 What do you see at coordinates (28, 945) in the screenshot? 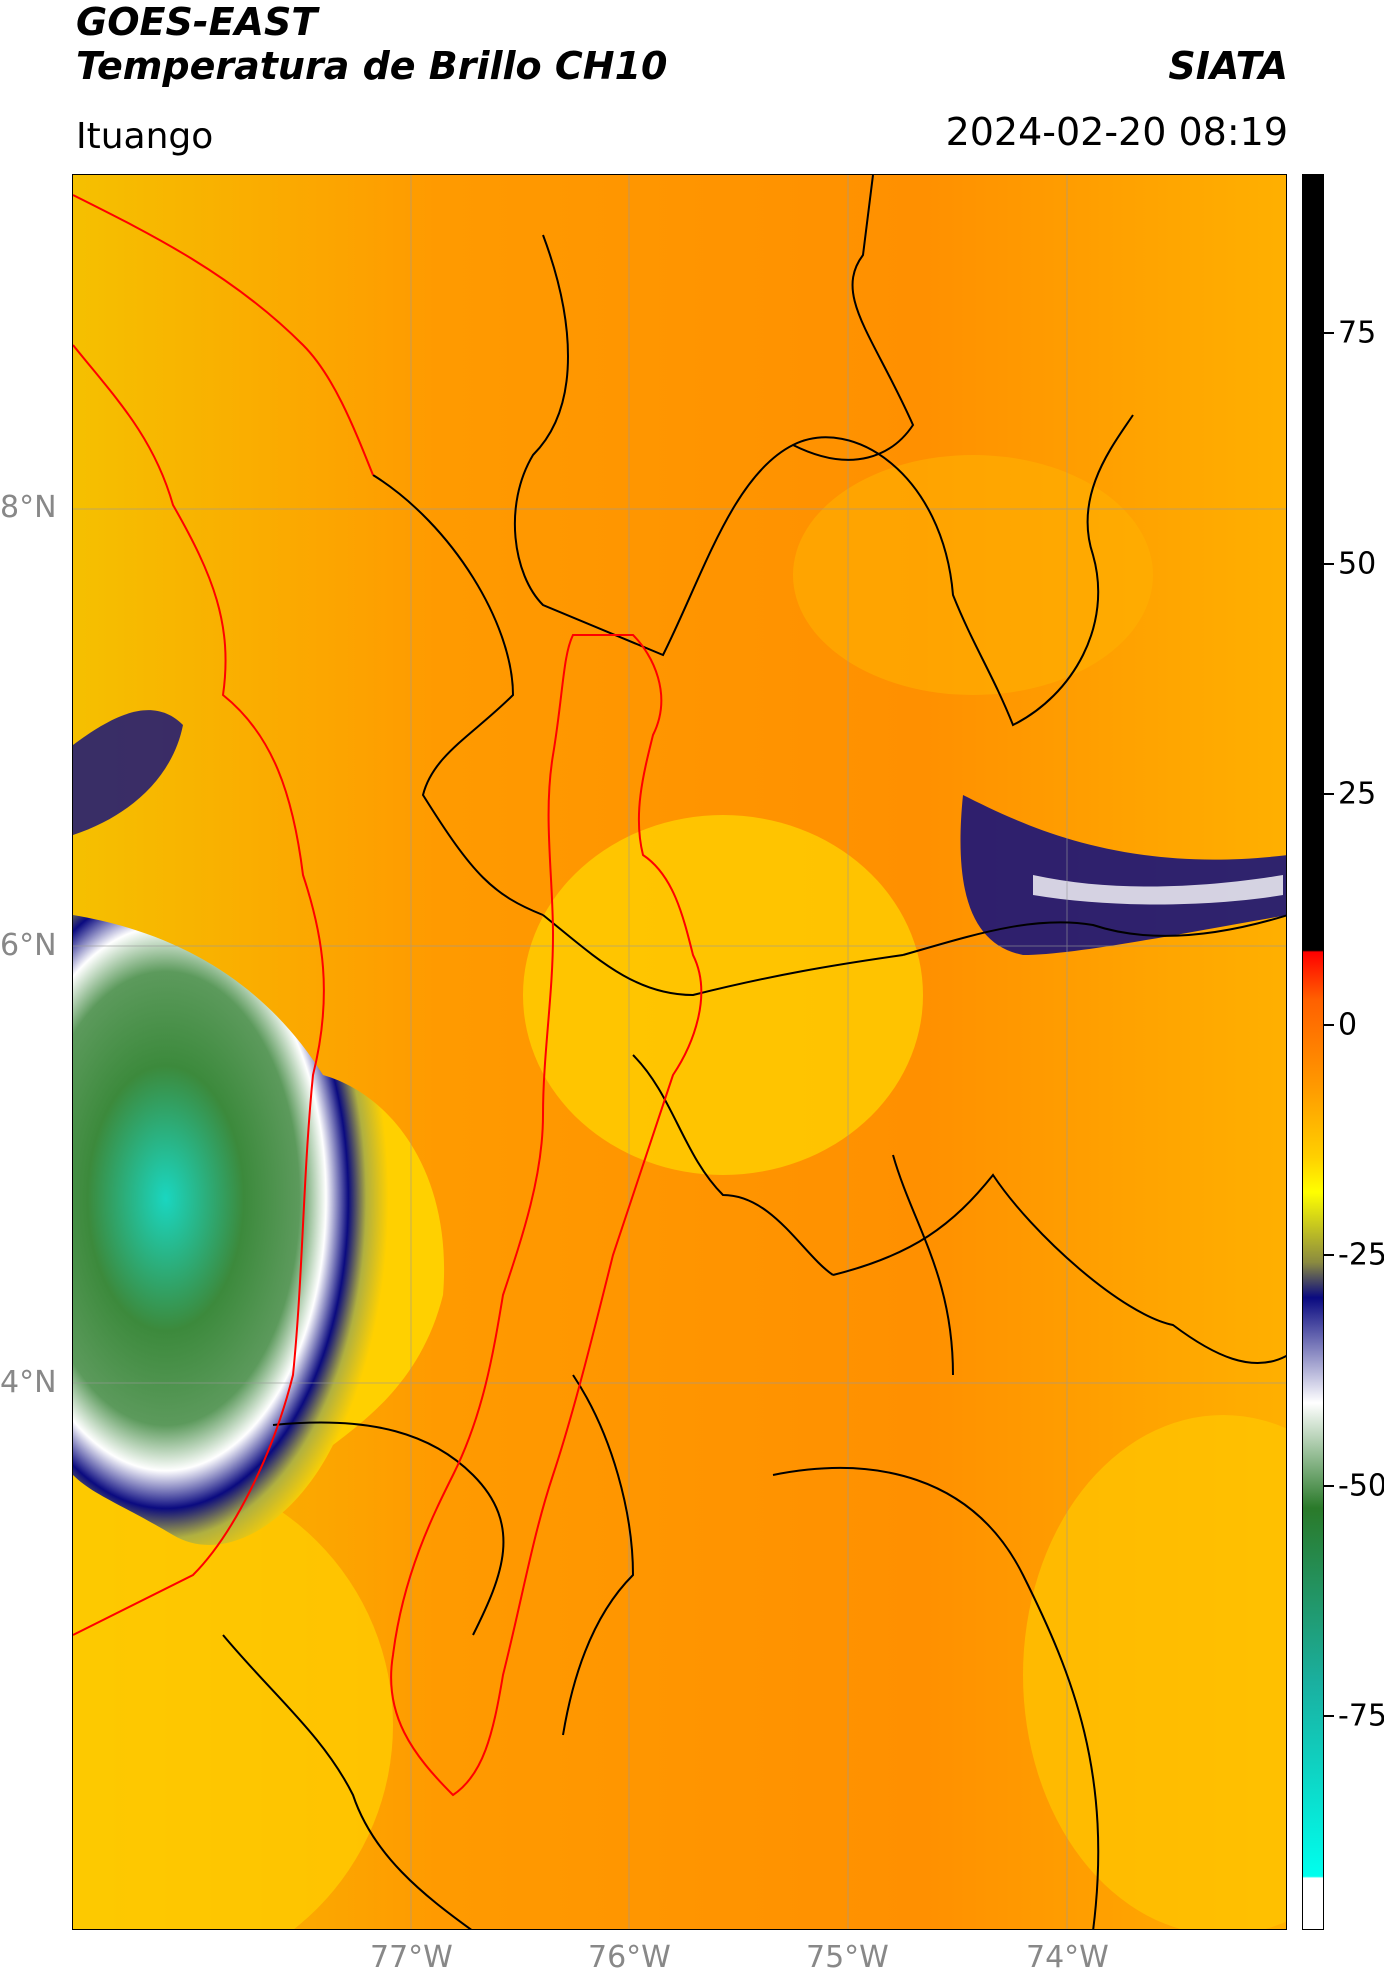
I see `lat-label-6n: 6°N` at bounding box center [28, 945].